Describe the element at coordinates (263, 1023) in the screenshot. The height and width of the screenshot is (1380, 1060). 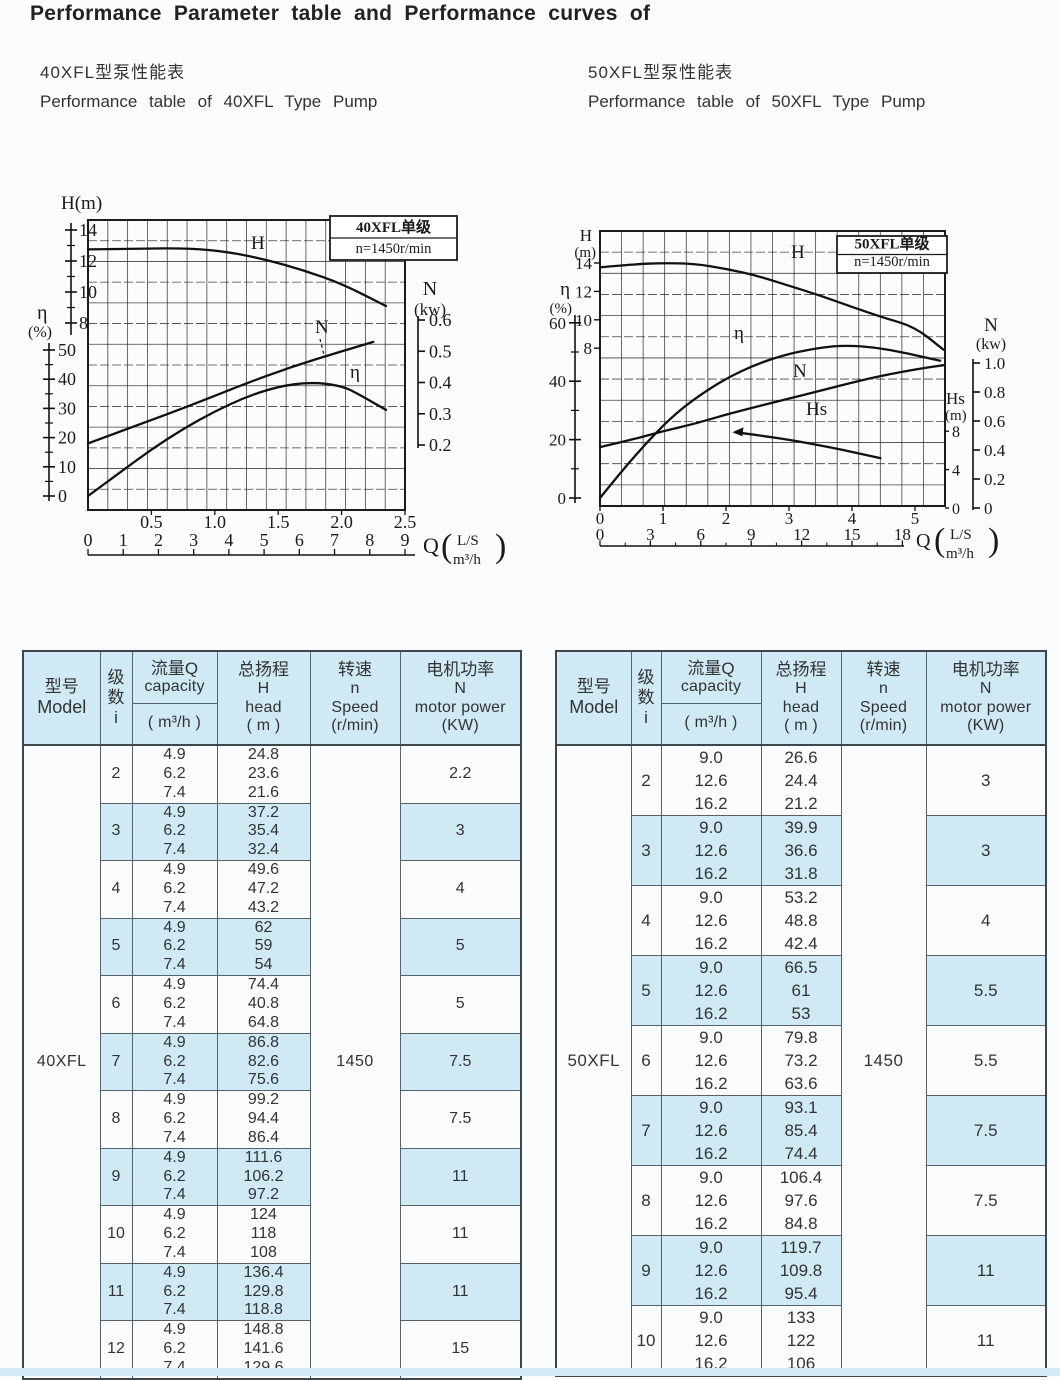
I see `head-cell: 64.8` at that location.